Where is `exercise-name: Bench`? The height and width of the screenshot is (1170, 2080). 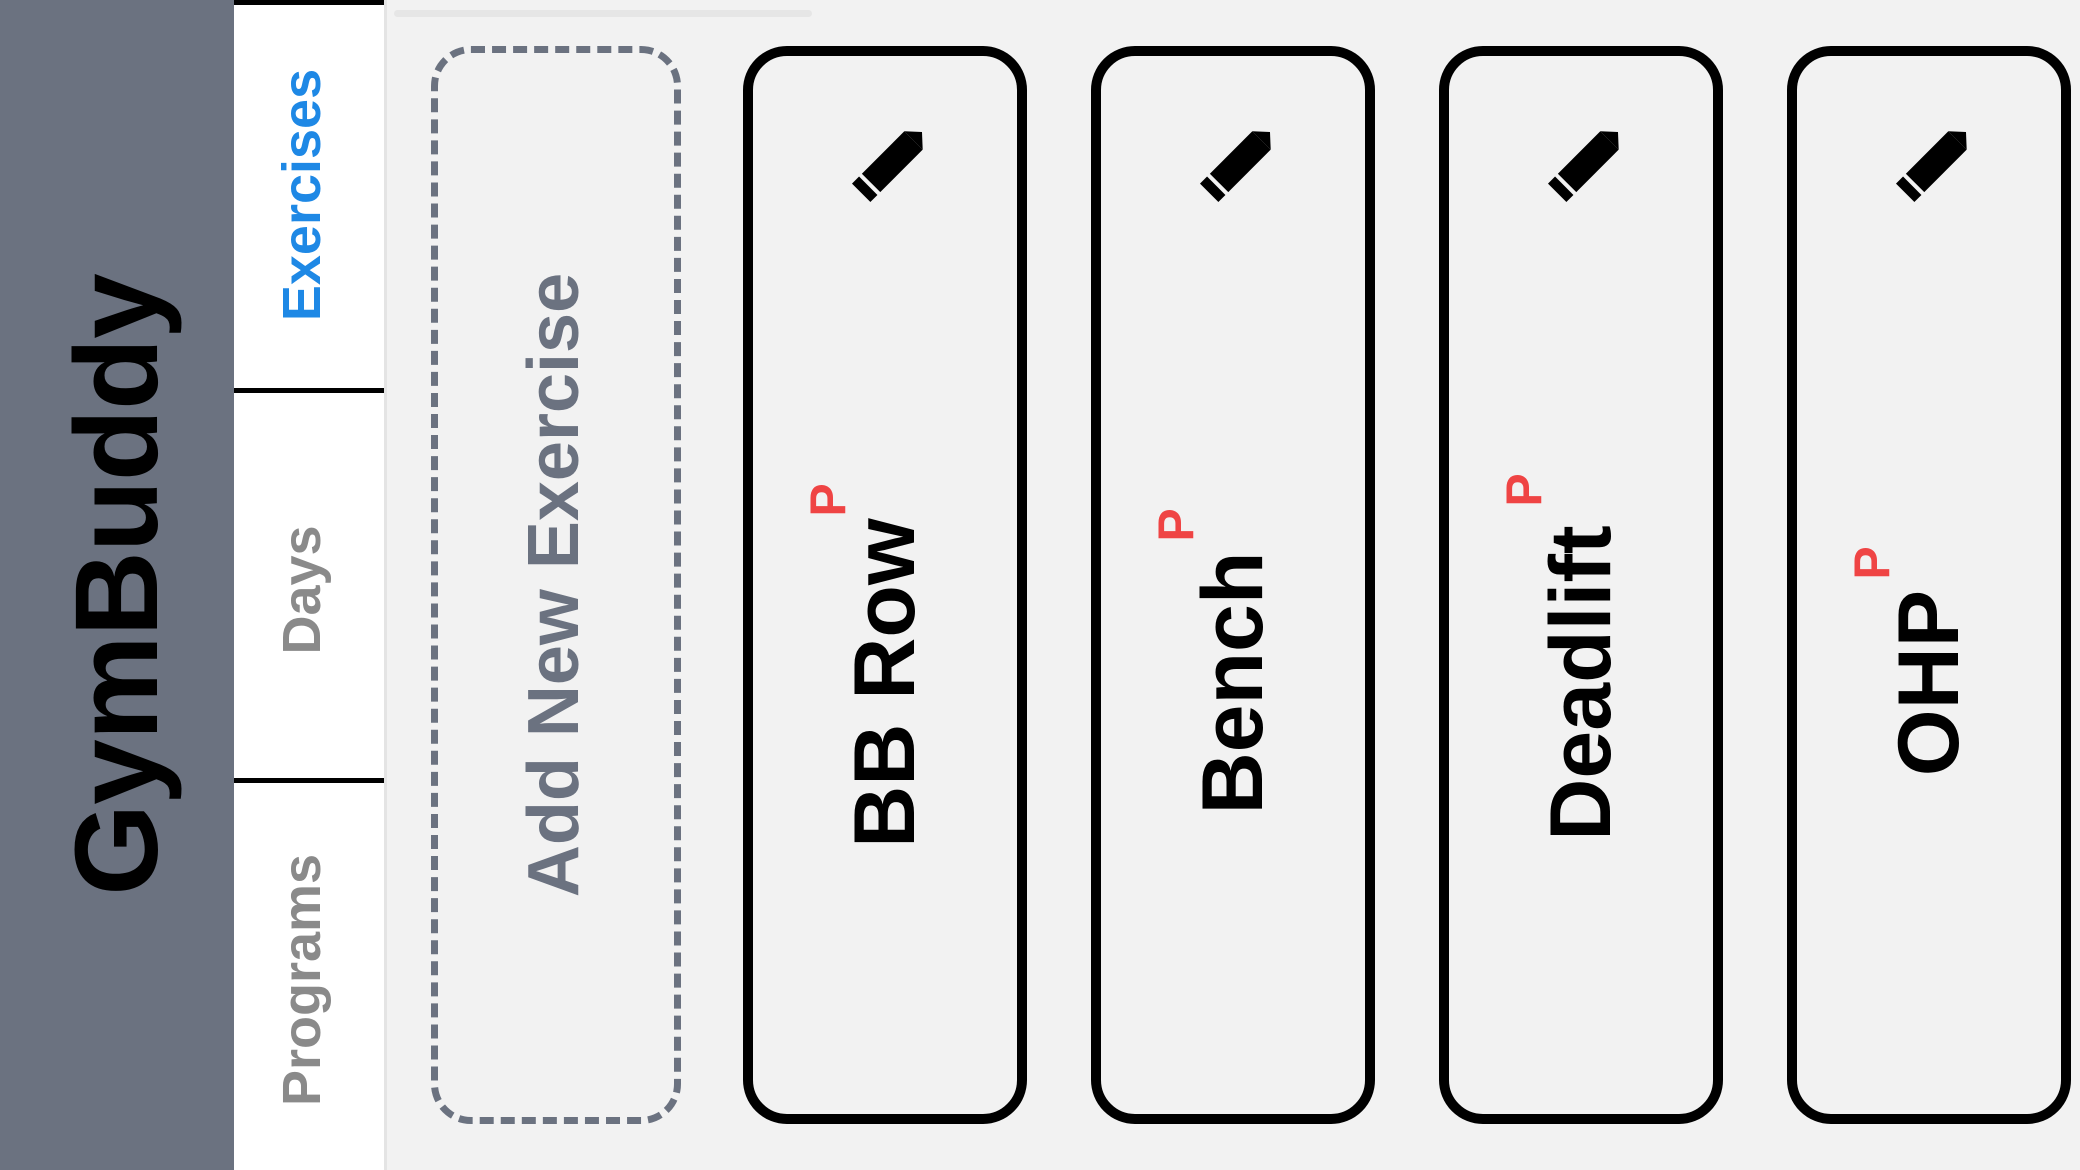
exercise-name: Bench is located at coordinates (1233, 683).